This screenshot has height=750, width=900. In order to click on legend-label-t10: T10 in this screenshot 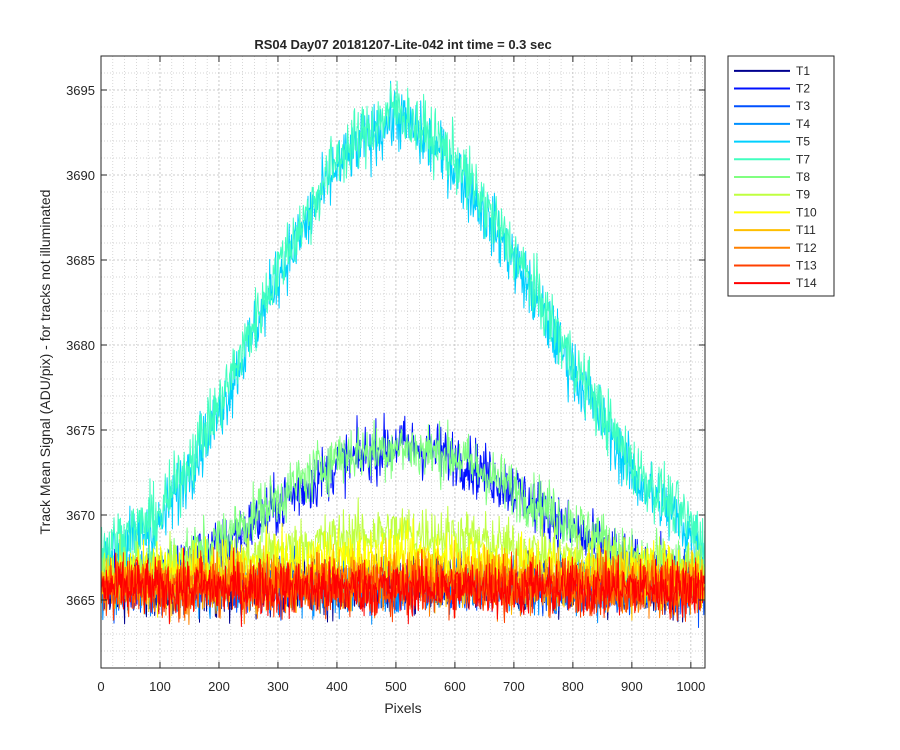, I will do `click(806, 212)`.